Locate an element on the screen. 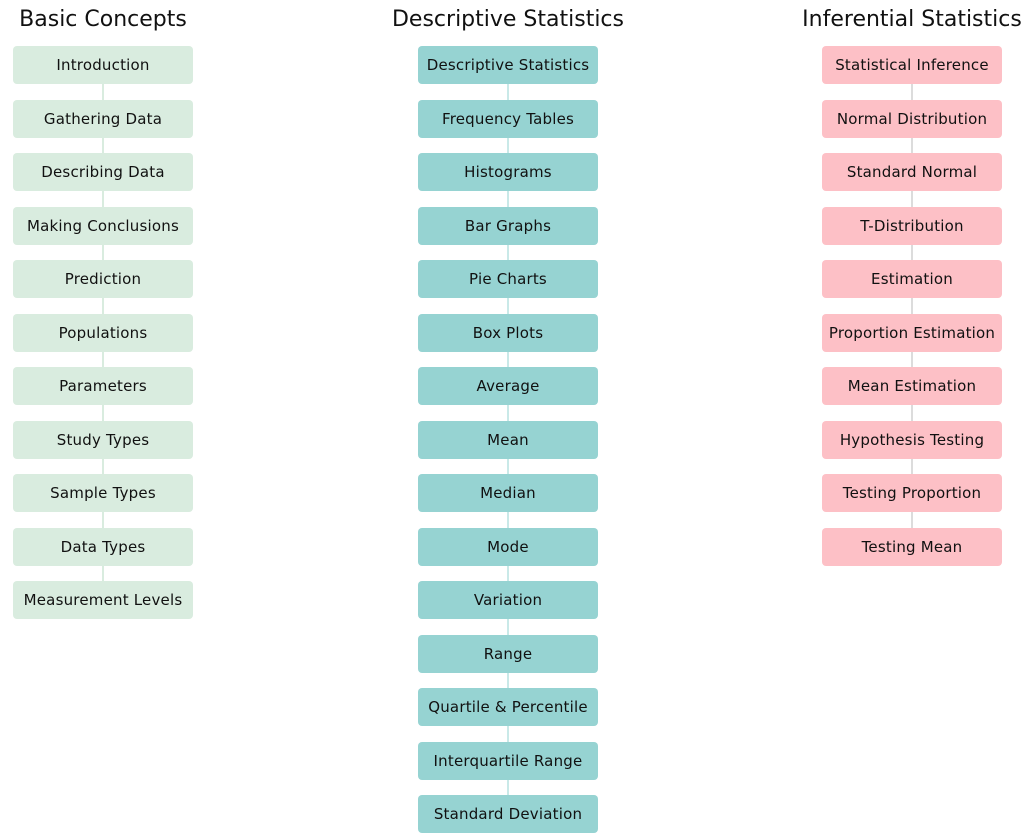 The height and width of the screenshot is (838, 1035). node-label: Mean is located at coordinates (508, 440).